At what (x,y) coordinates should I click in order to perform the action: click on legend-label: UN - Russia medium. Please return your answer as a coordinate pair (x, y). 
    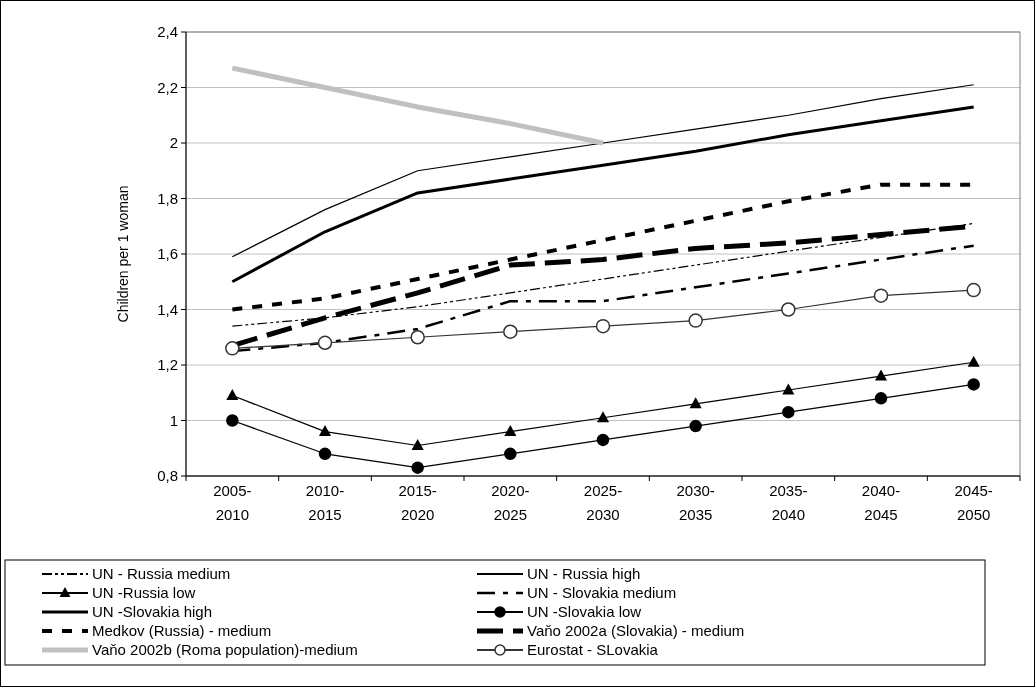
    Looking at the image, I should click on (161, 574).